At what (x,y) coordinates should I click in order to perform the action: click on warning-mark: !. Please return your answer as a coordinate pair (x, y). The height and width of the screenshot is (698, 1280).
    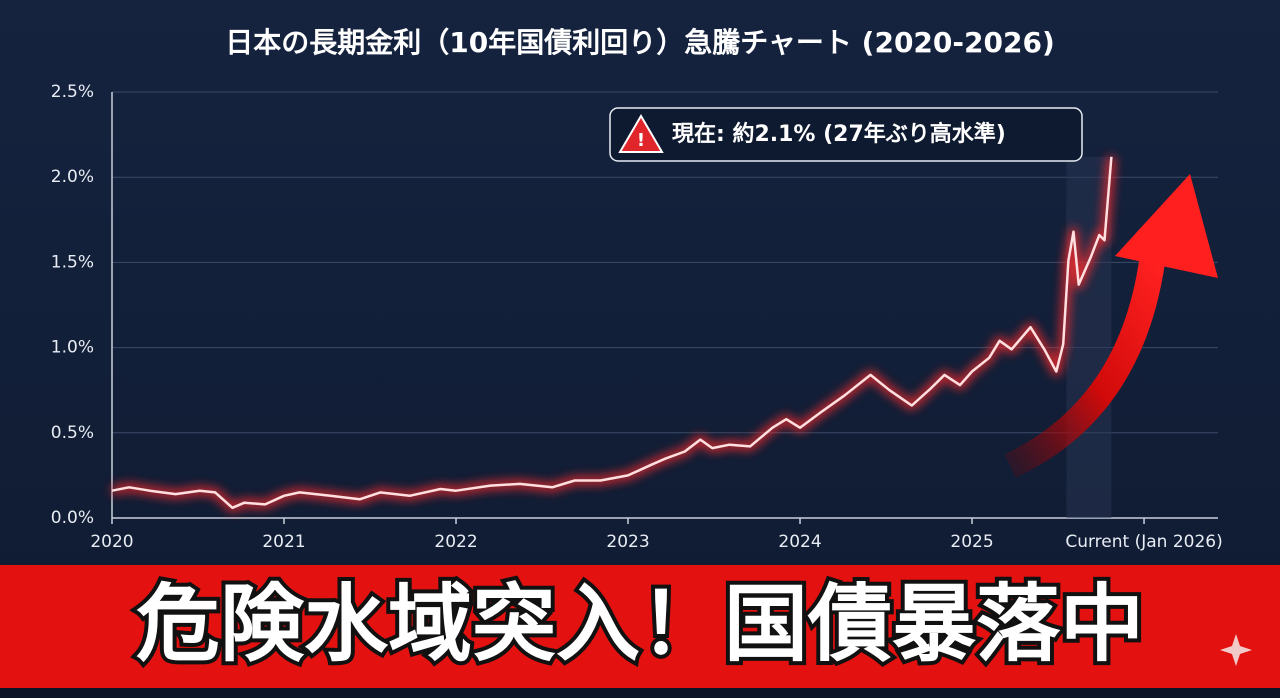
    Looking at the image, I should click on (641, 140).